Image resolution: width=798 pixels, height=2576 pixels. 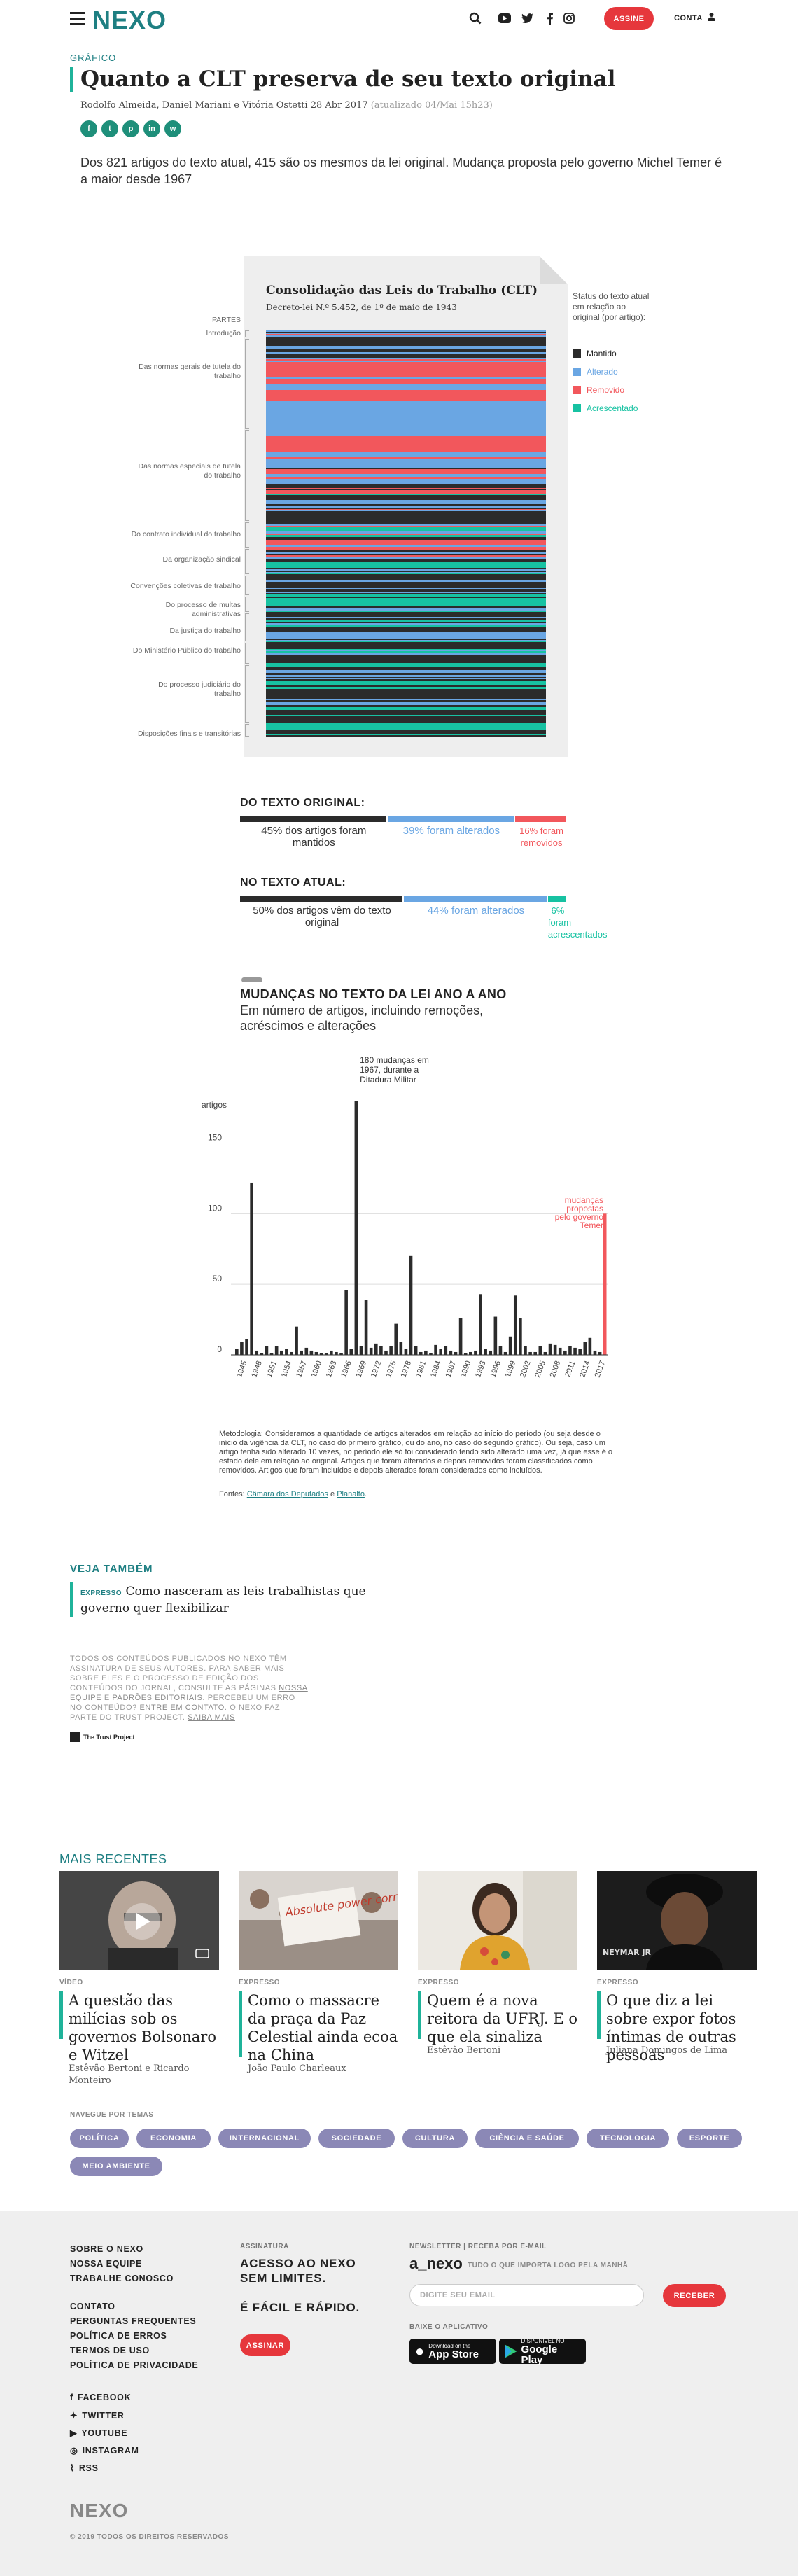 What do you see at coordinates (351, 1494) in the screenshot?
I see `source-planalto-link: Planalto` at bounding box center [351, 1494].